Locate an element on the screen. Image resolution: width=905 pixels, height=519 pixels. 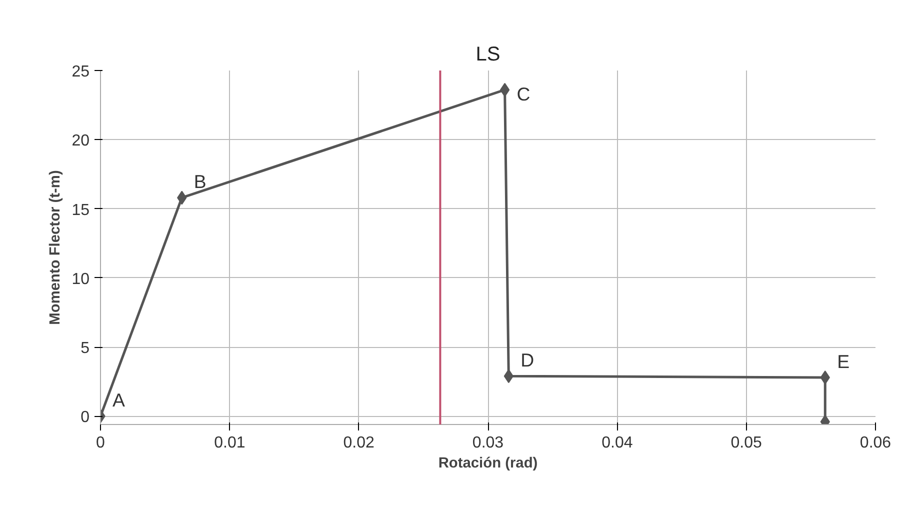
x-axis-title: Rotación (rad) is located at coordinates (488, 464).